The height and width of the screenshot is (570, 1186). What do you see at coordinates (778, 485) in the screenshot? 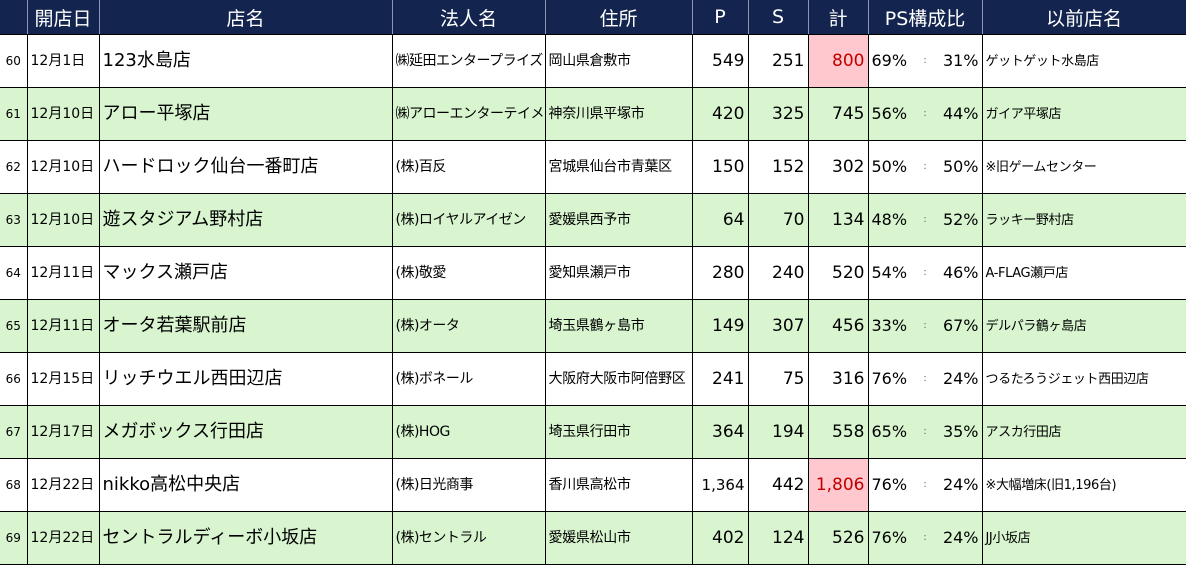
I see `s-count-cell: 442` at bounding box center [778, 485].